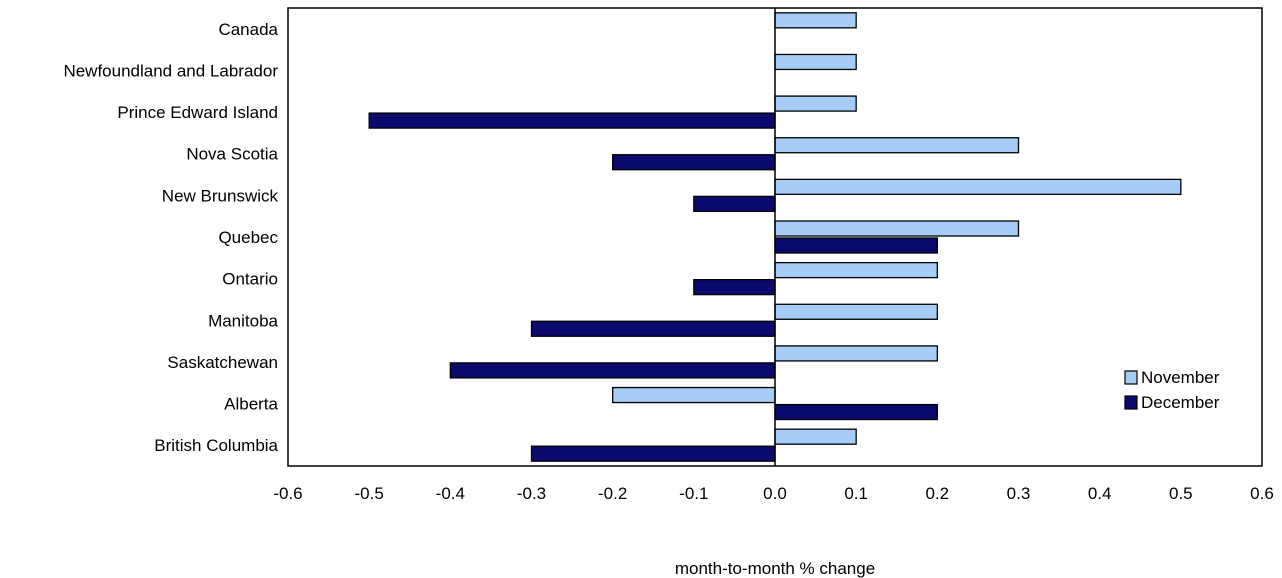  I want to click on category-label: Ontario, so click(250, 279).